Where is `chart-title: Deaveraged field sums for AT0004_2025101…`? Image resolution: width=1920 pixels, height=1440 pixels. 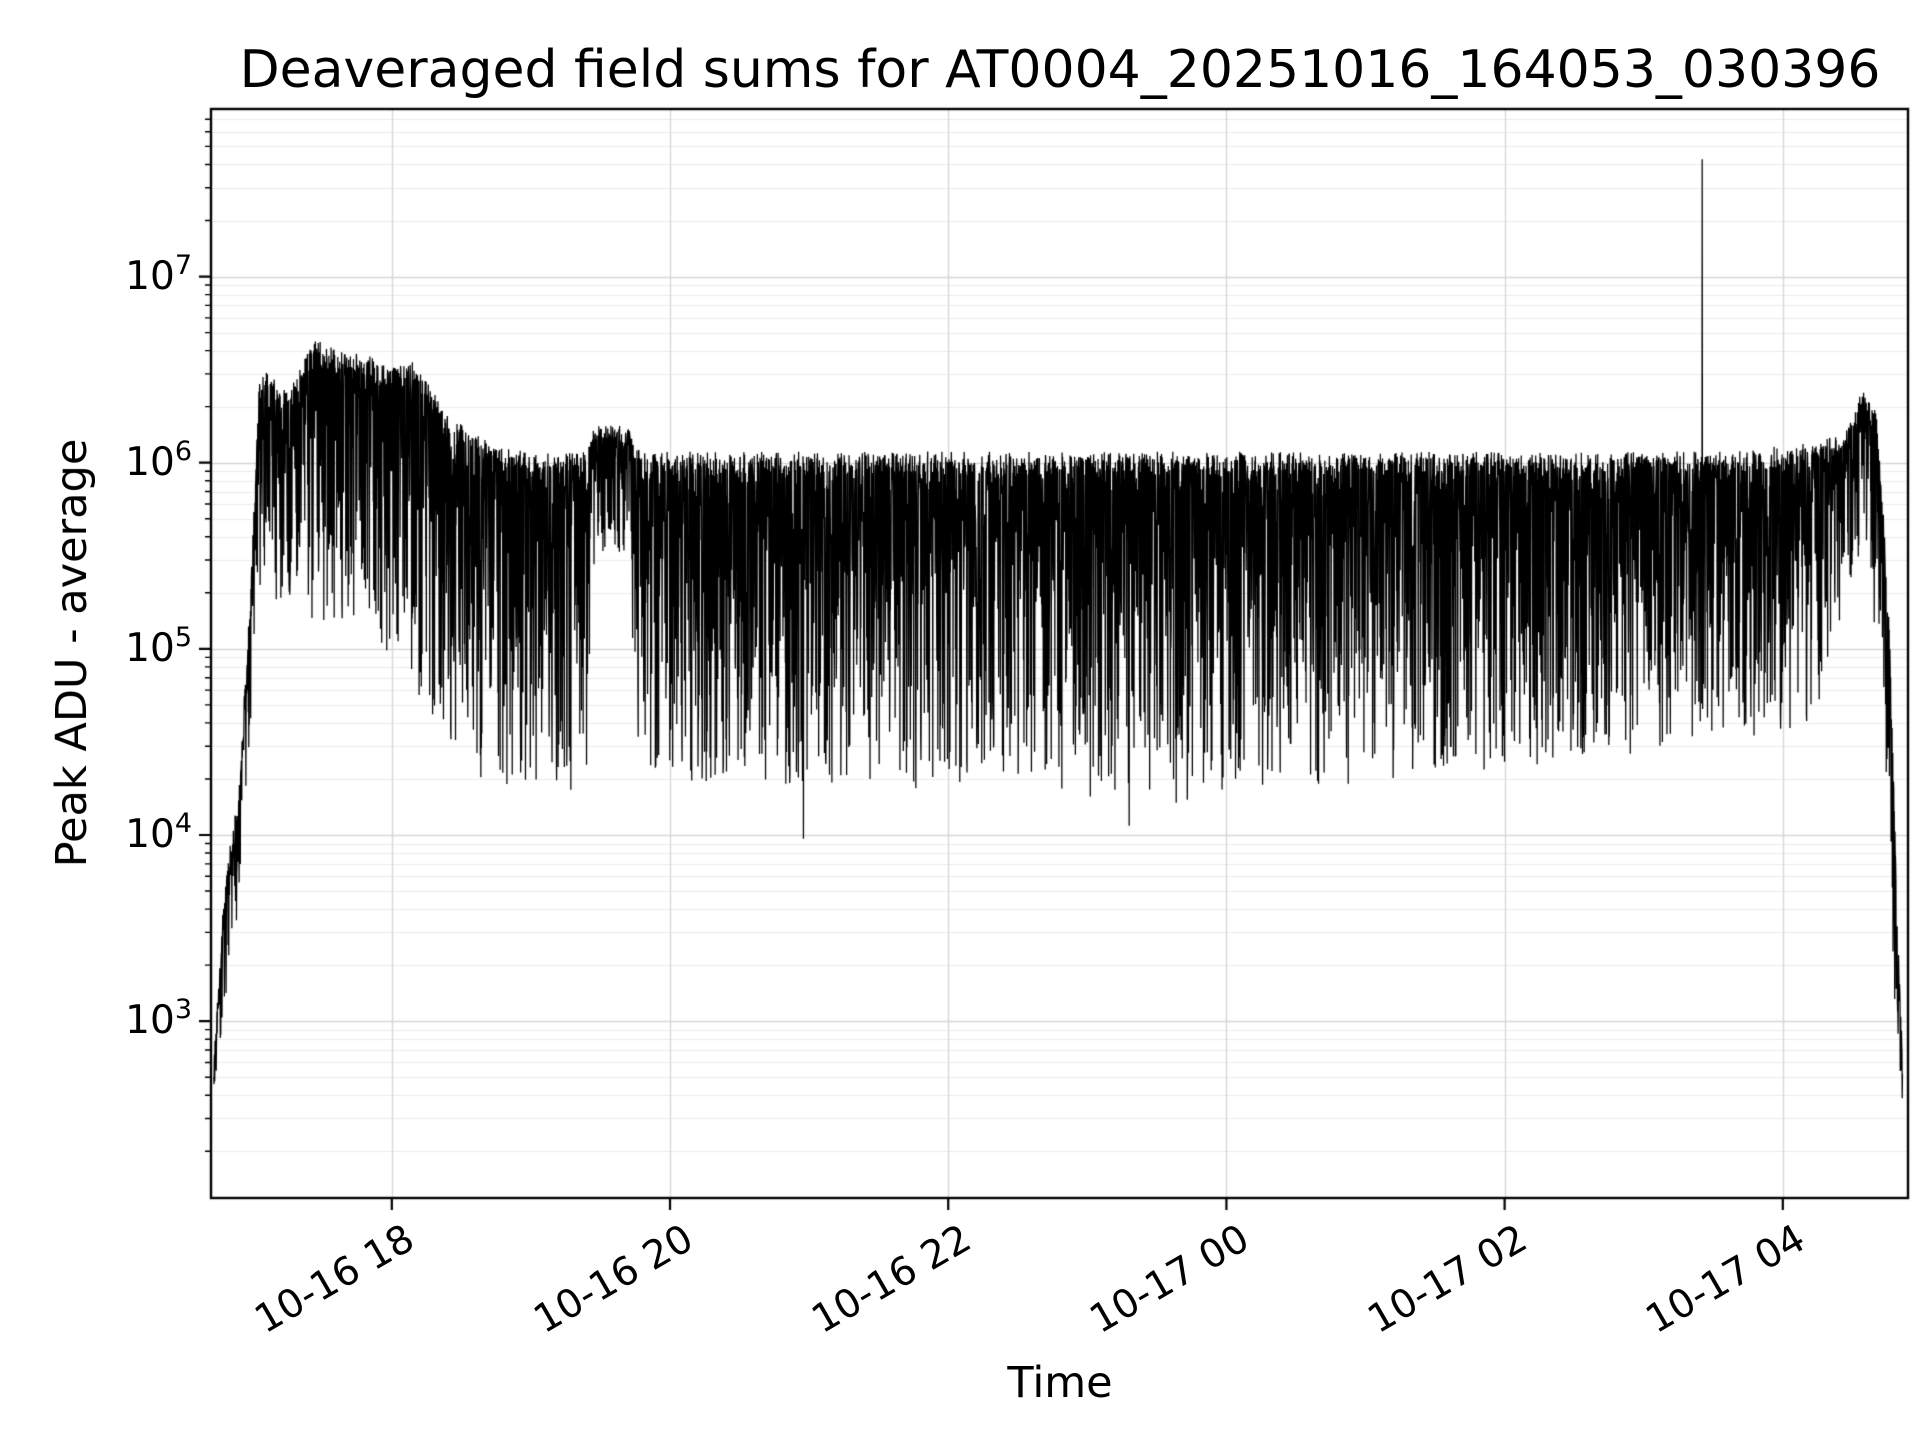 chart-title: Deaveraged field sums for AT0004_2025101… is located at coordinates (1060, 70).